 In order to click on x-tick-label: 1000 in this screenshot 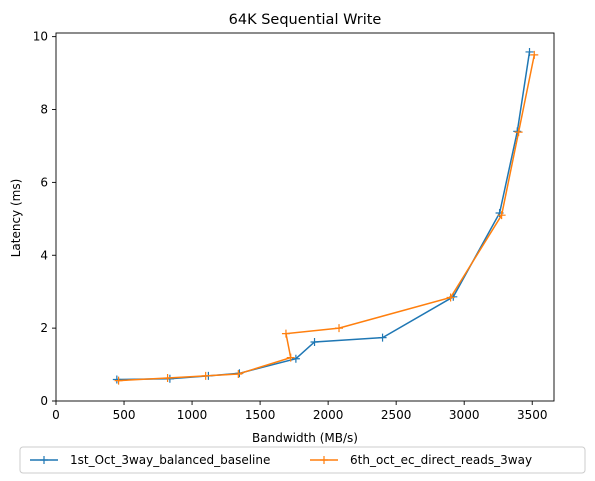, I will do `click(192, 415)`.